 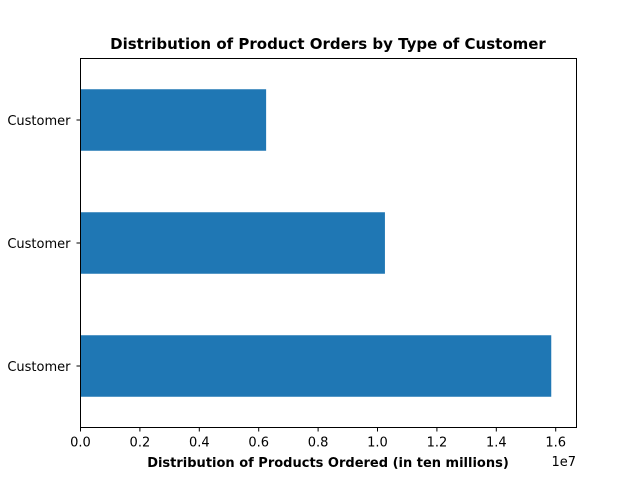 What do you see at coordinates (39, 121) in the screenshot?
I see `y-tick-label-2: Customer` at bounding box center [39, 121].